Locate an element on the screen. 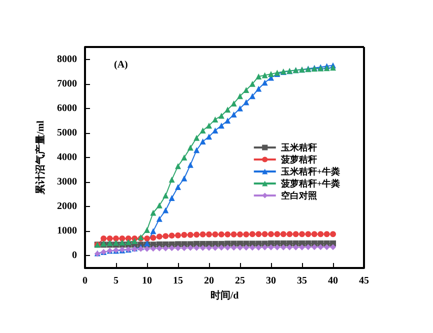  y-tick-label: 7000 is located at coordinates (67, 84).